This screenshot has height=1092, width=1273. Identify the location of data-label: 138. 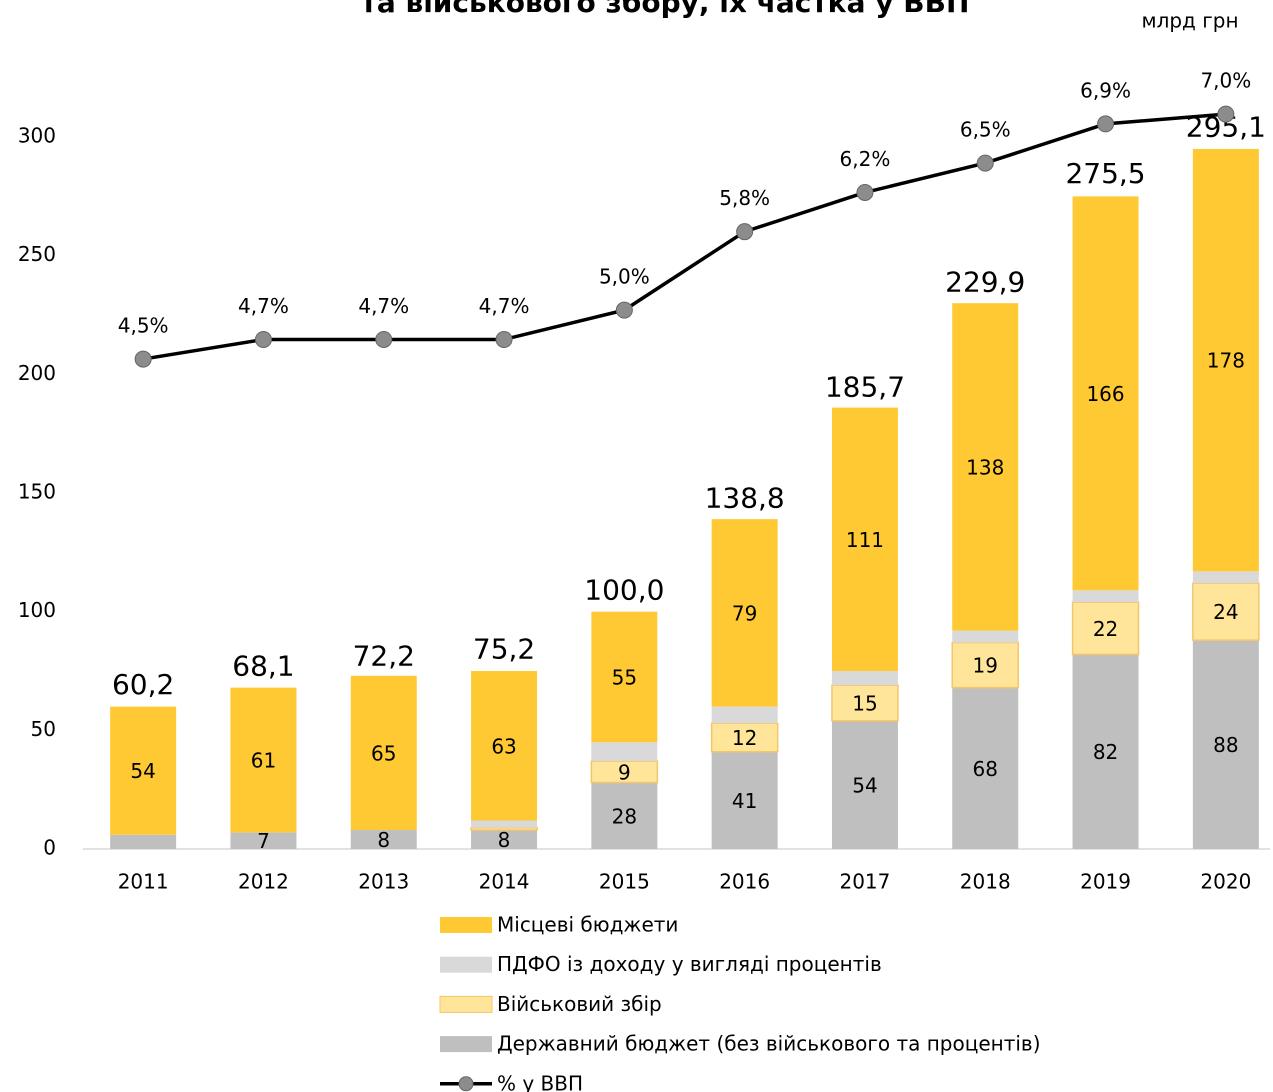
(985, 467).